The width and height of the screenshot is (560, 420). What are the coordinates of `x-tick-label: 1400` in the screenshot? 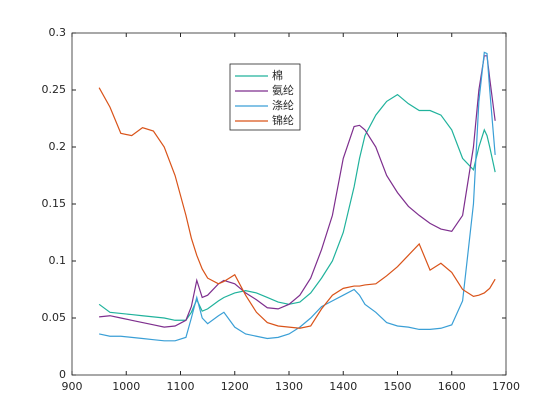 It's located at (343, 386).